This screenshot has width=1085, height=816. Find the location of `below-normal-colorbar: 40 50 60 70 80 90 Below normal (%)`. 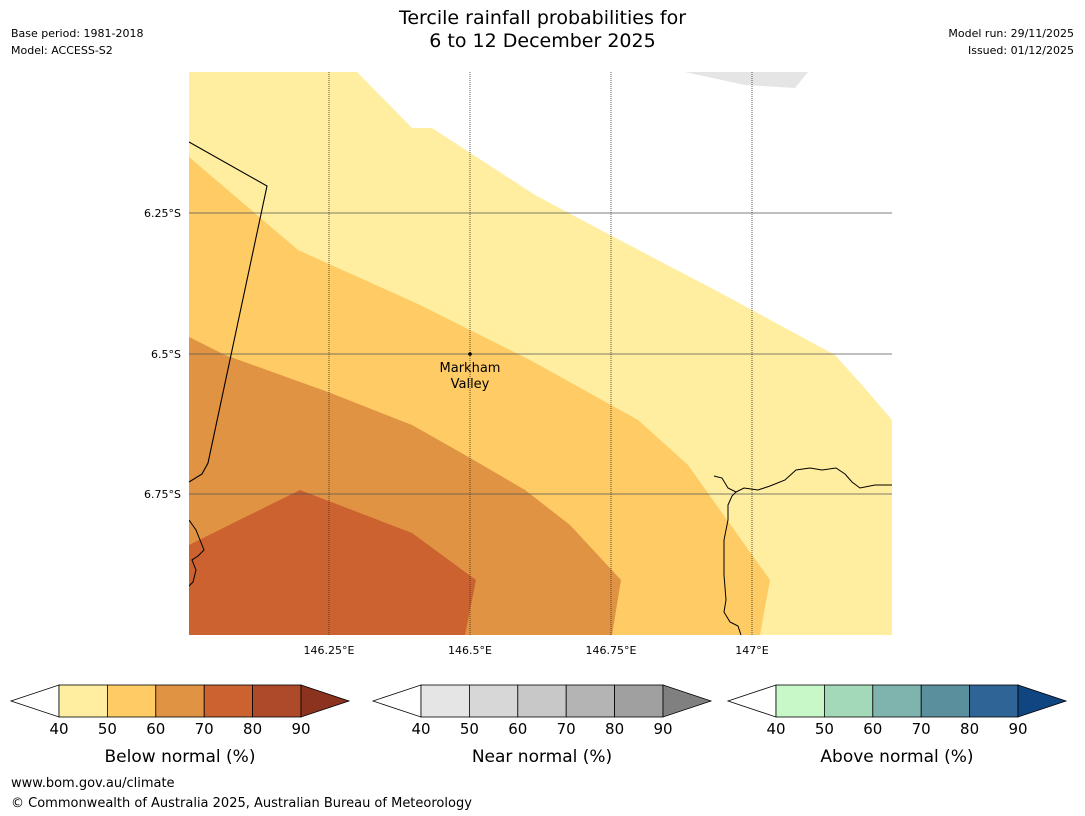

below-normal-colorbar: 40 50 60 70 80 90 Below normal (%) is located at coordinates (180, 725).